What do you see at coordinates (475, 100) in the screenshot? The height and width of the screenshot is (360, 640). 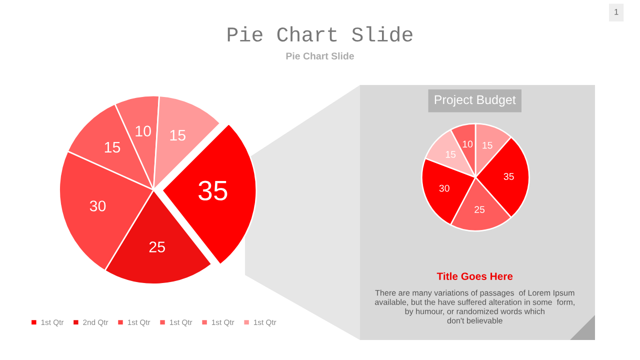 I see `chart-title: Project Budget` at bounding box center [475, 100].